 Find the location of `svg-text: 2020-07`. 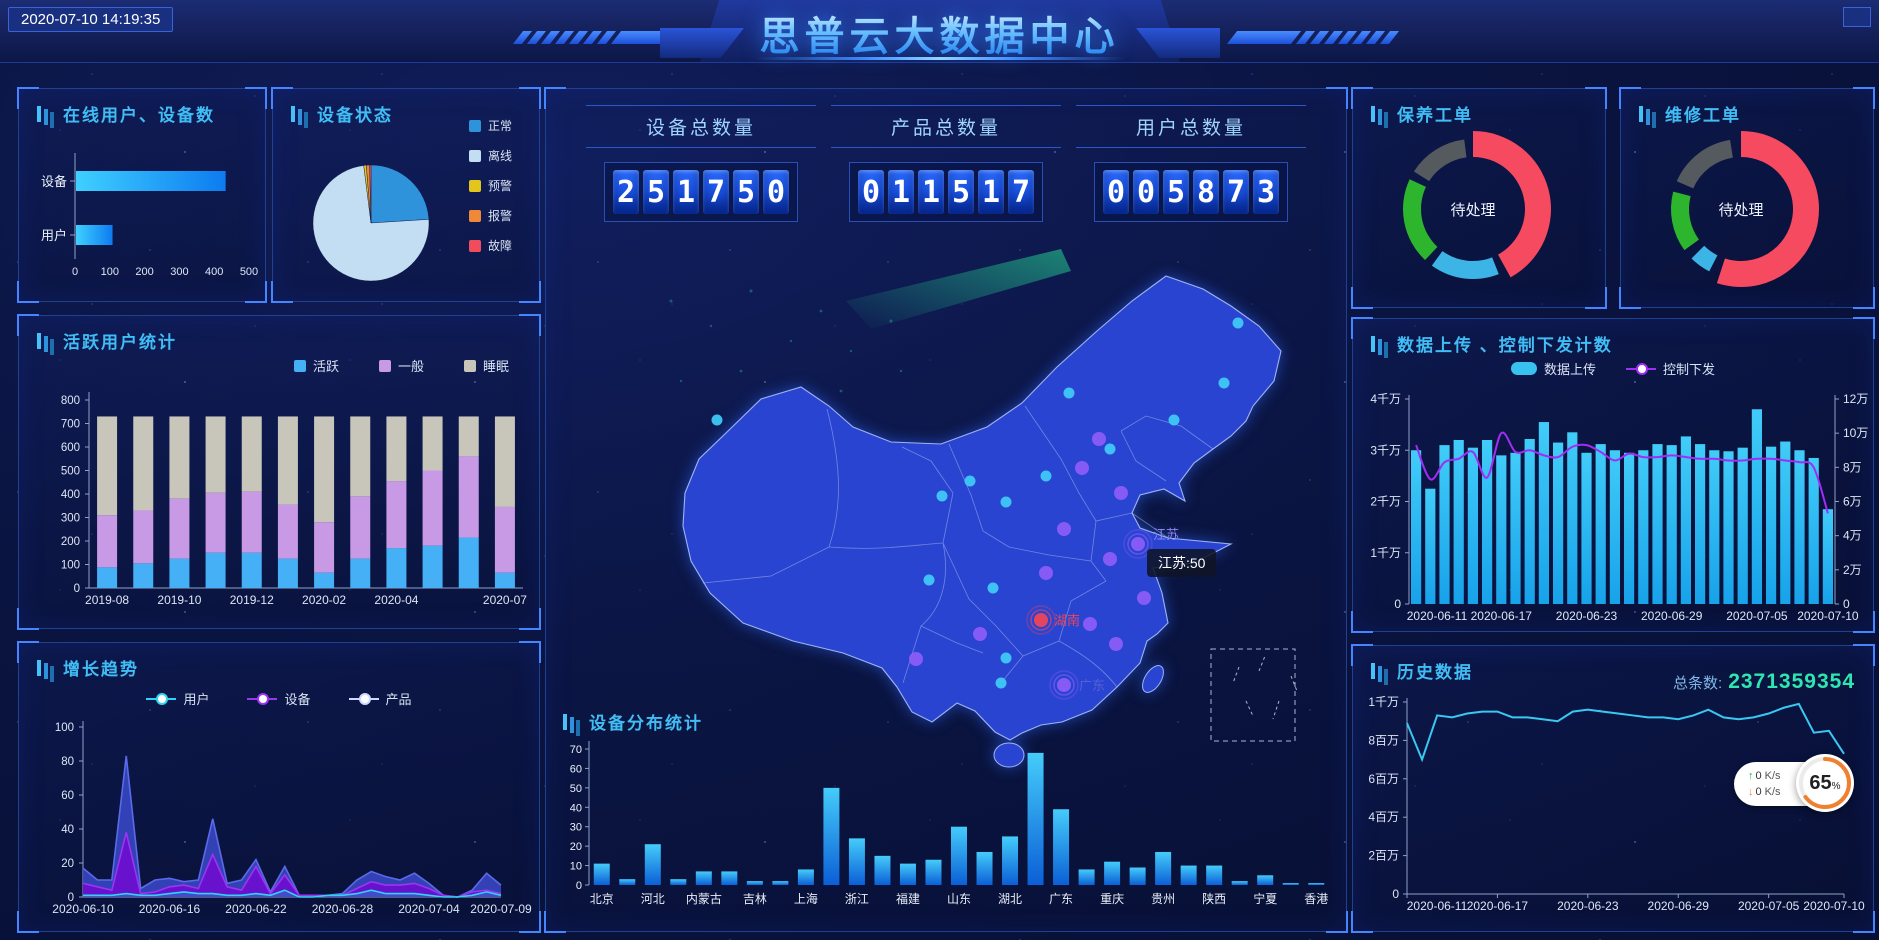

svg-text: 2020-07 is located at coordinates (505, 600).